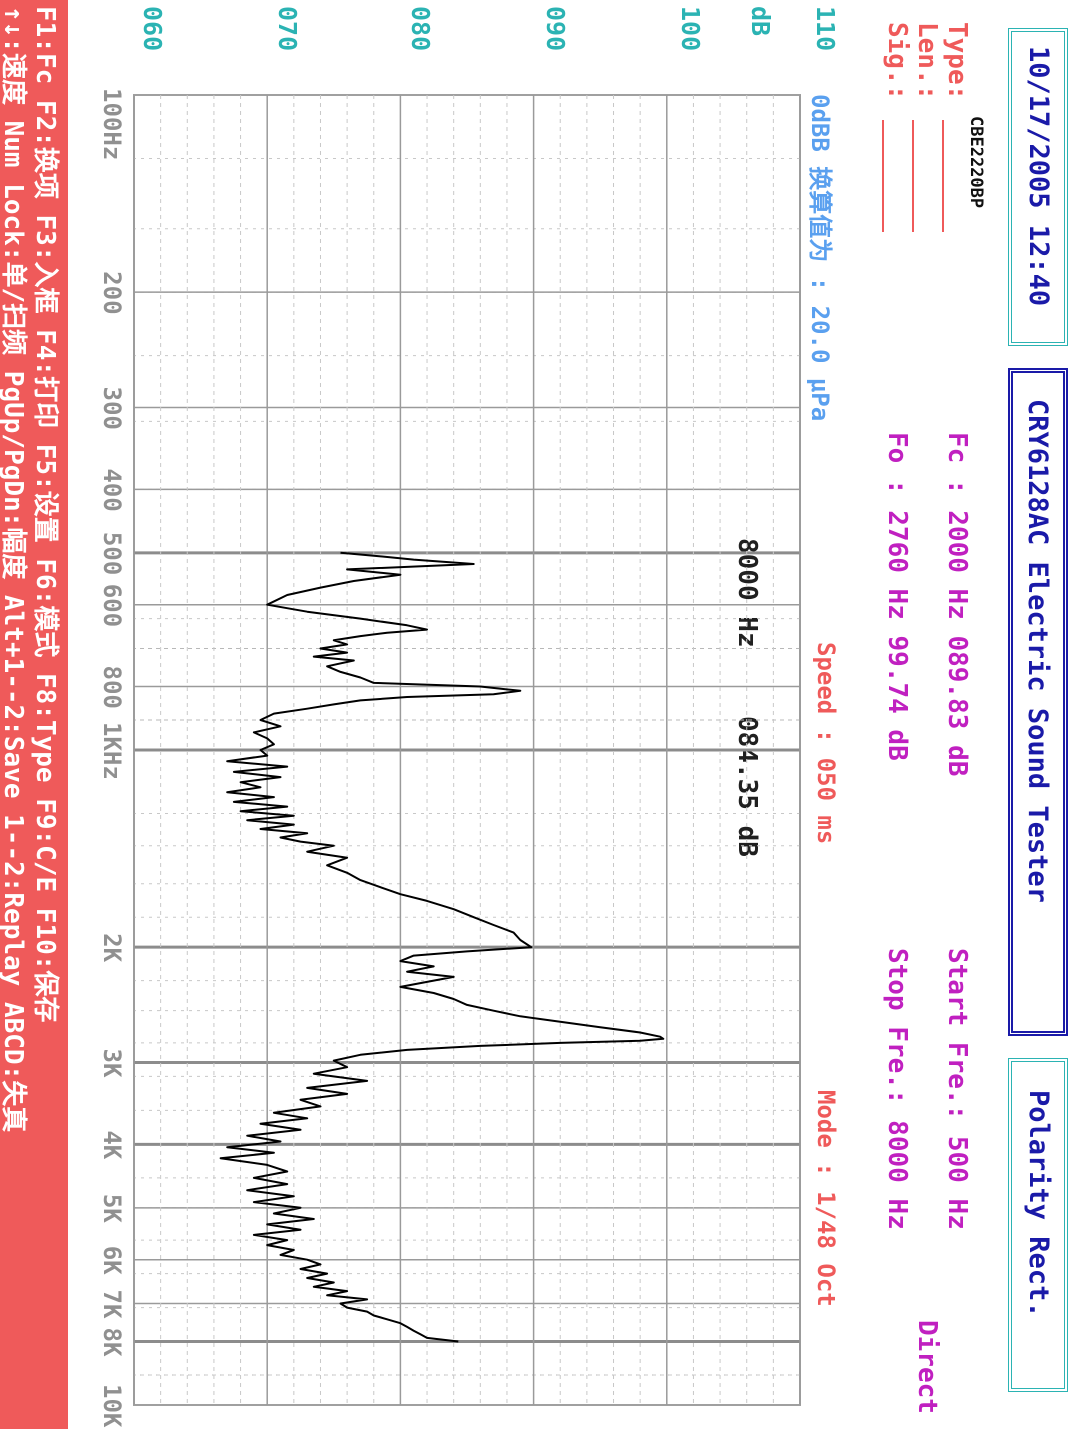 The height and width of the screenshot is (1429, 1070). Describe the element at coordinates (112, 1208) in the screenshot. I see `x-tick-label: 5K` at that location.